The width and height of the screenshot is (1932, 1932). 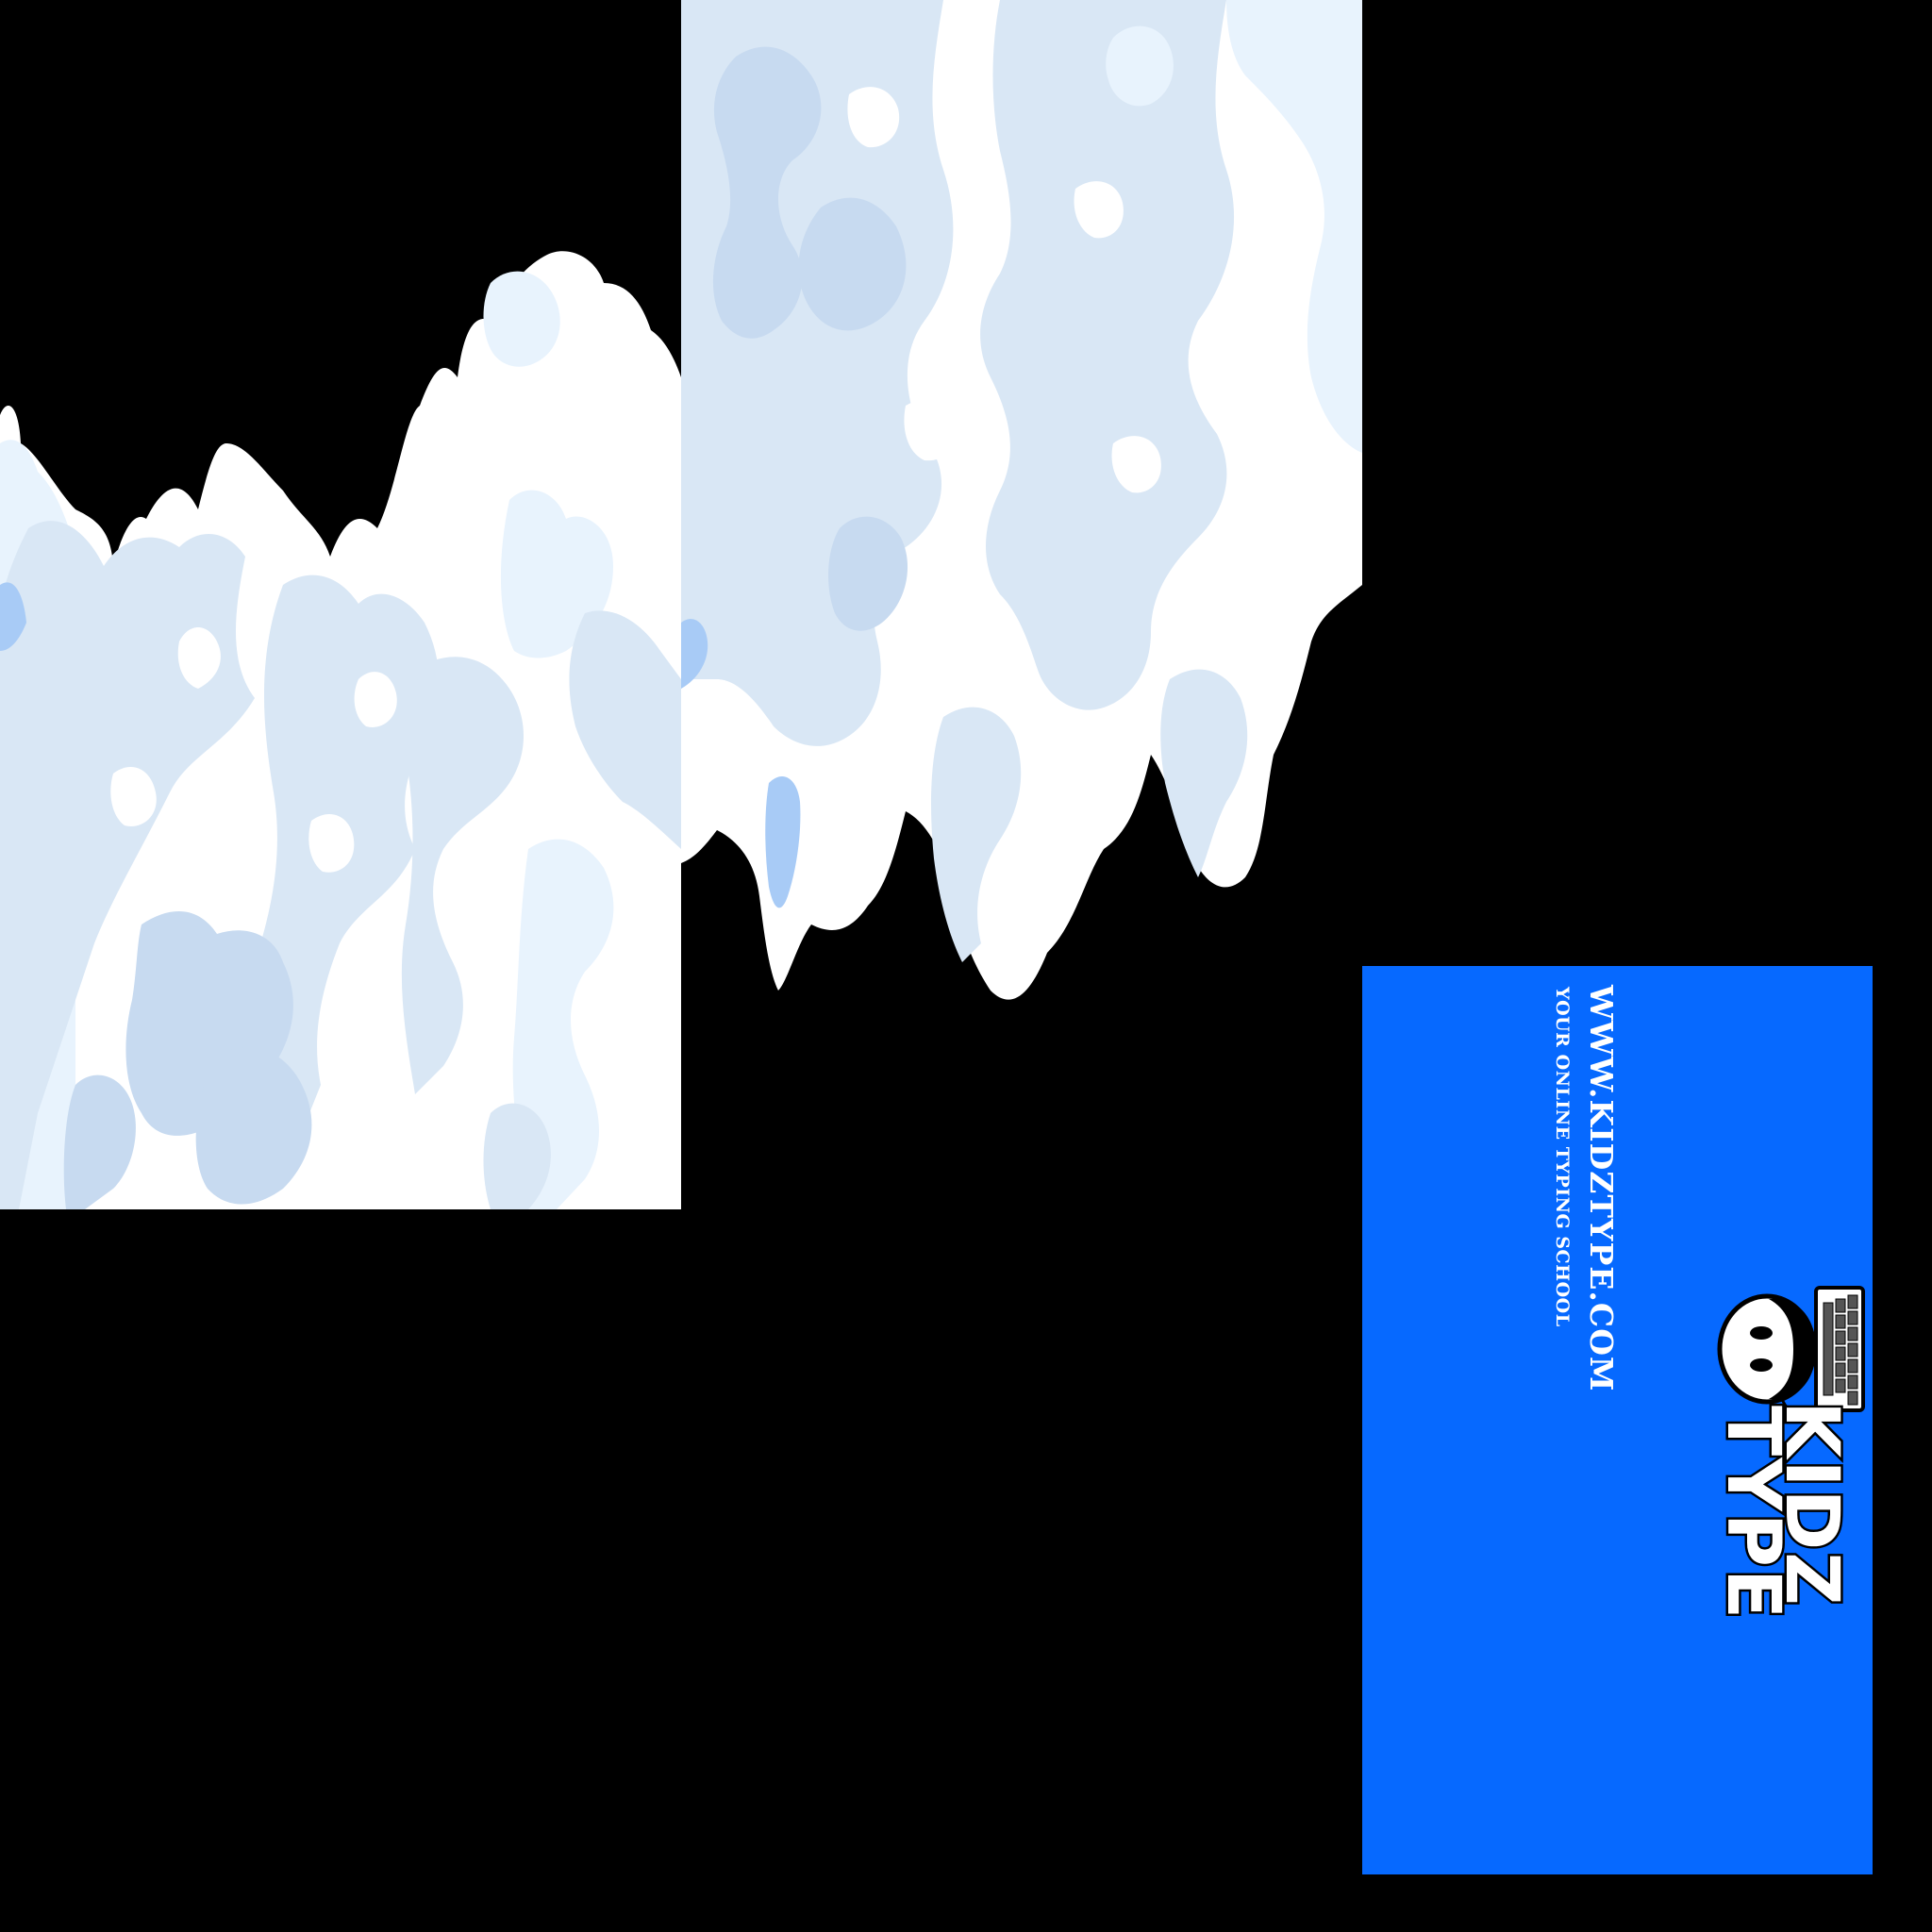 I want to click on kidztype-logo: KIDZ TYPE, so click(x=1788, y=1425).